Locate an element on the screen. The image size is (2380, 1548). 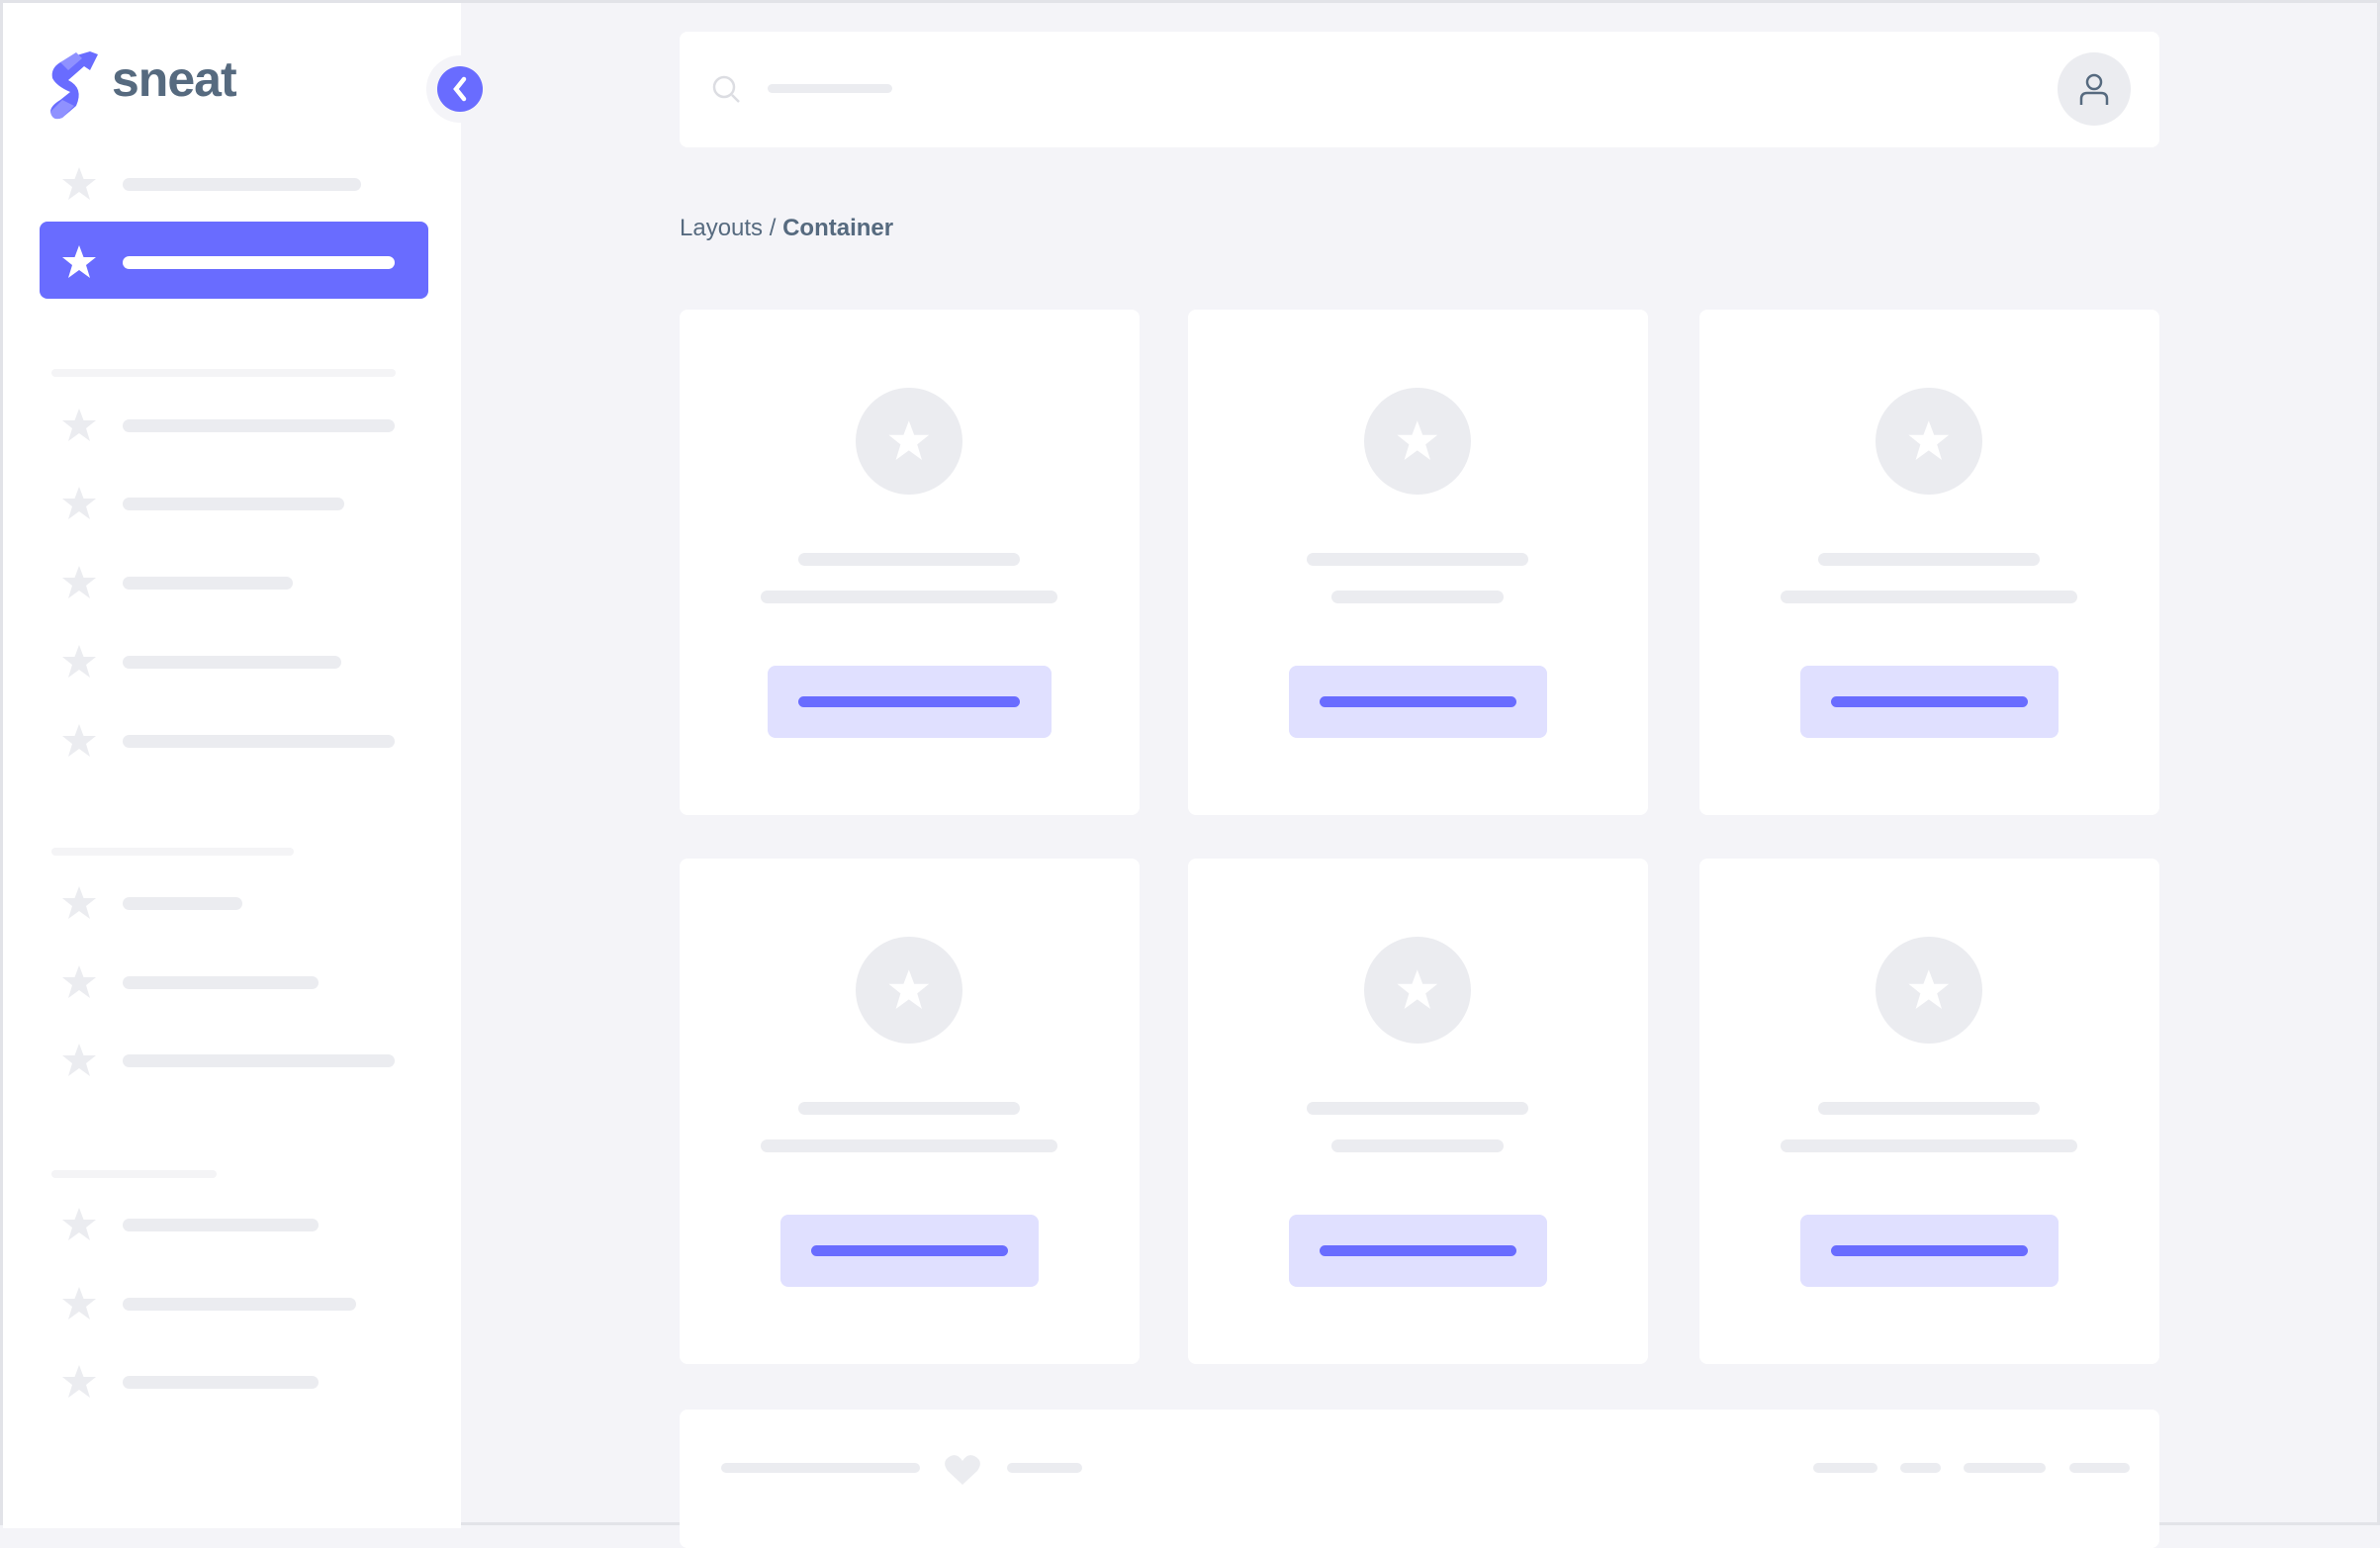
breadcrumb: Layouts / Container is located at coordinates (786, 228).